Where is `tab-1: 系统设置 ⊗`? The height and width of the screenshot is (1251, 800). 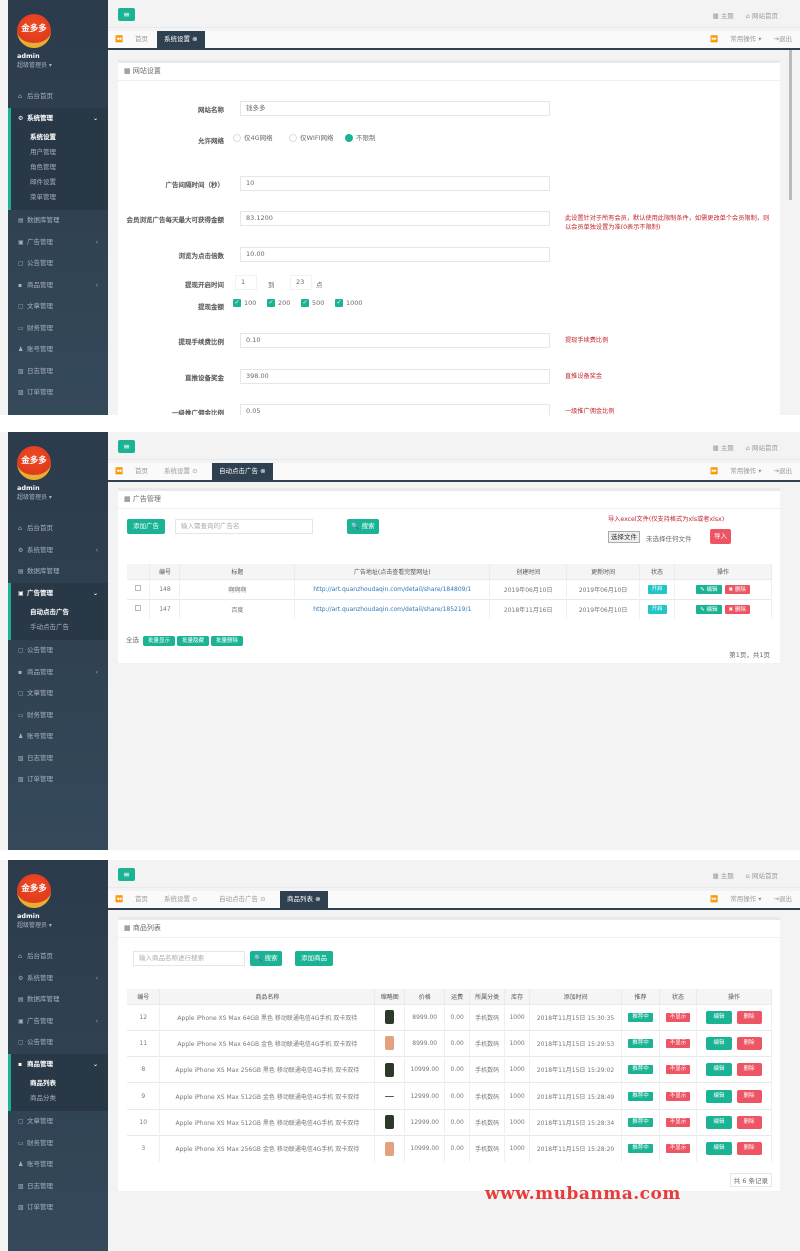 tab-1: 系统设置 ⊗ is located at coordinates (181, 39).